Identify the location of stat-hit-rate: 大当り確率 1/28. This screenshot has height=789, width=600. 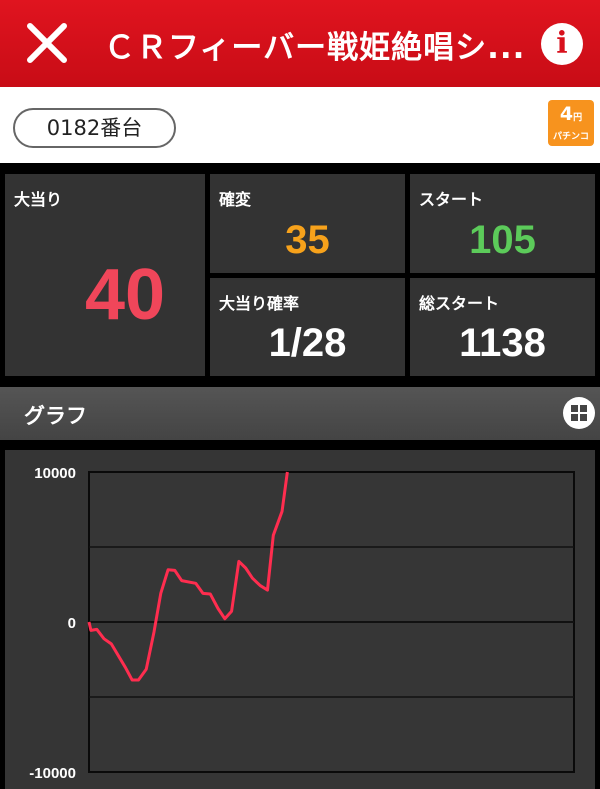
(307, 327).